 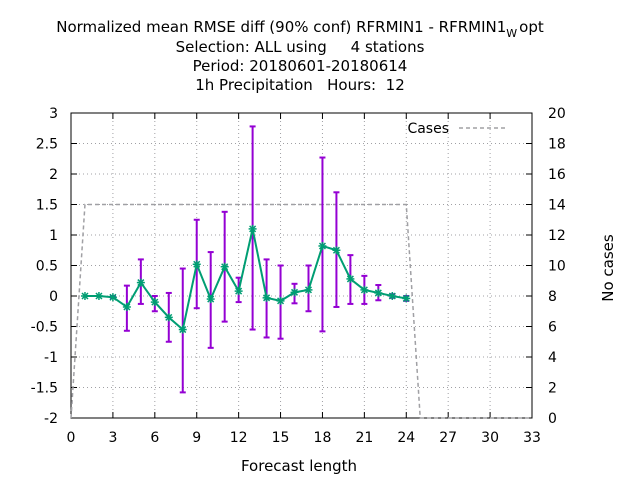 I want to click on title-suffix: opt, so click(x=531, y=27).